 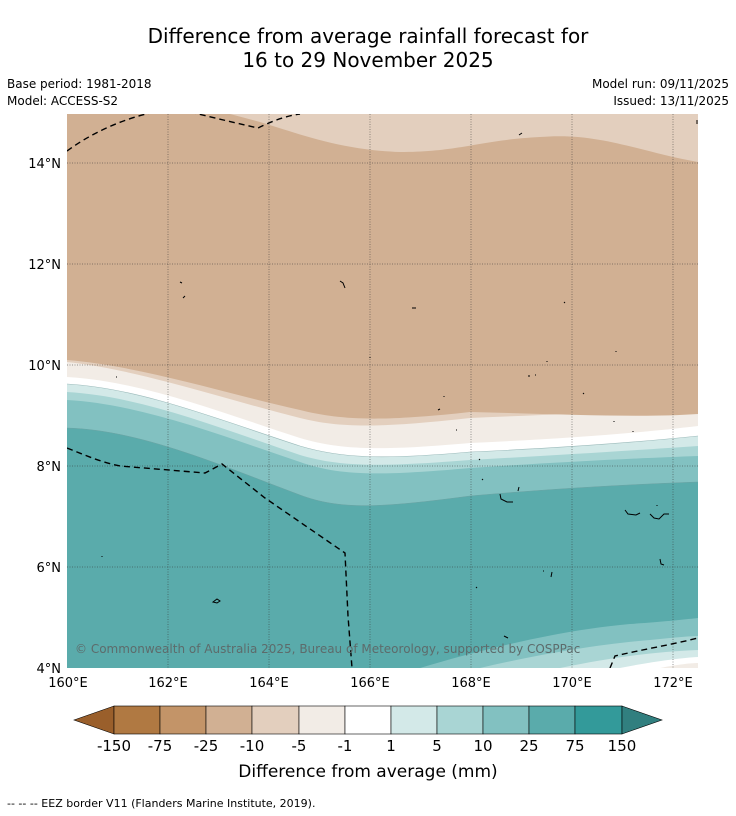 What do you see at coordinates (642, 720) in the screenshot?
I see `colorbar-extend-high` at bounding box center [642, 720].